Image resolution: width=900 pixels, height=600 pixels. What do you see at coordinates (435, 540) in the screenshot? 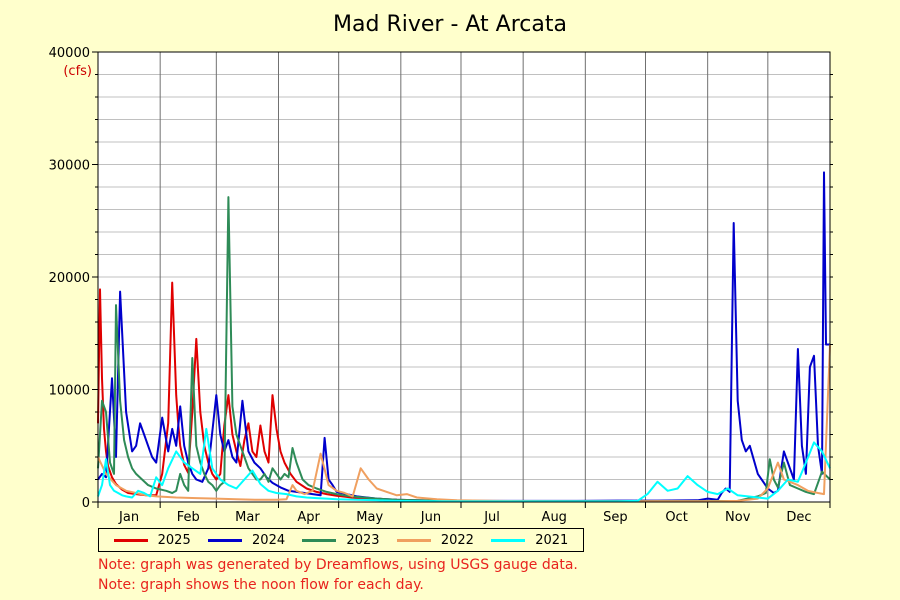
I see `legend-item-2022: 2022` at bounding box center [435, 540].